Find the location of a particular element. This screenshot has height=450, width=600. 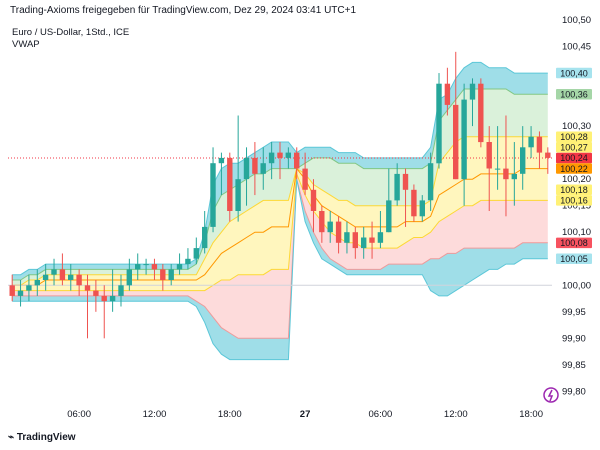

x-tick-label: 06:00 is located at coordinates (381, 414).